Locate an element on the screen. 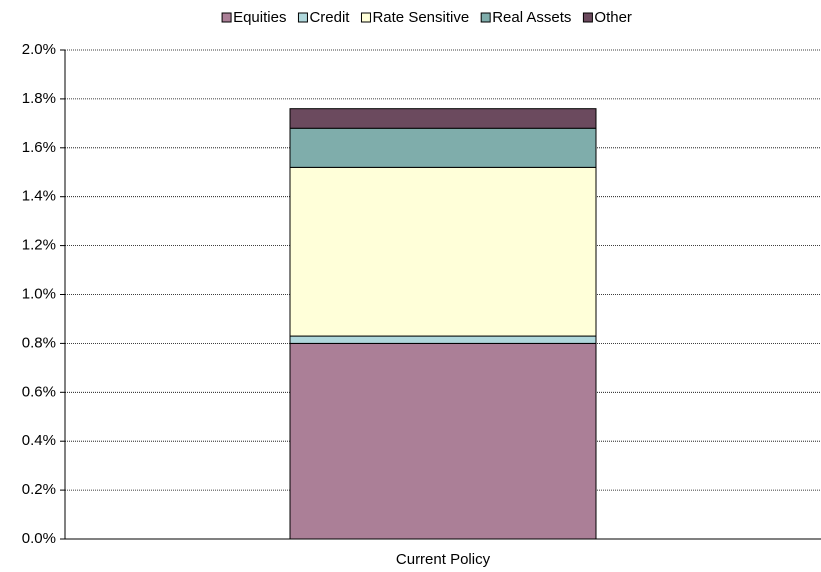 The width and height of the screenshot is (821, 572). y-tick-label: 0.6% is located at coordinates (39, 391).